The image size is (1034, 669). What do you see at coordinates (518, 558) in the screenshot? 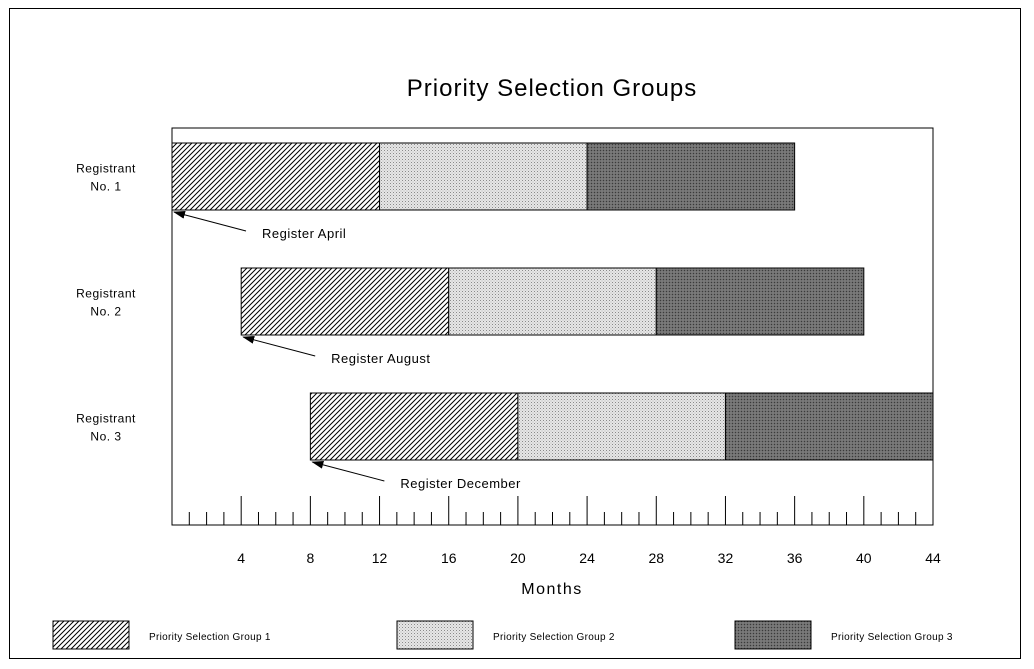
I see `x-tick-label: 20` at bounding box center [518, 558].